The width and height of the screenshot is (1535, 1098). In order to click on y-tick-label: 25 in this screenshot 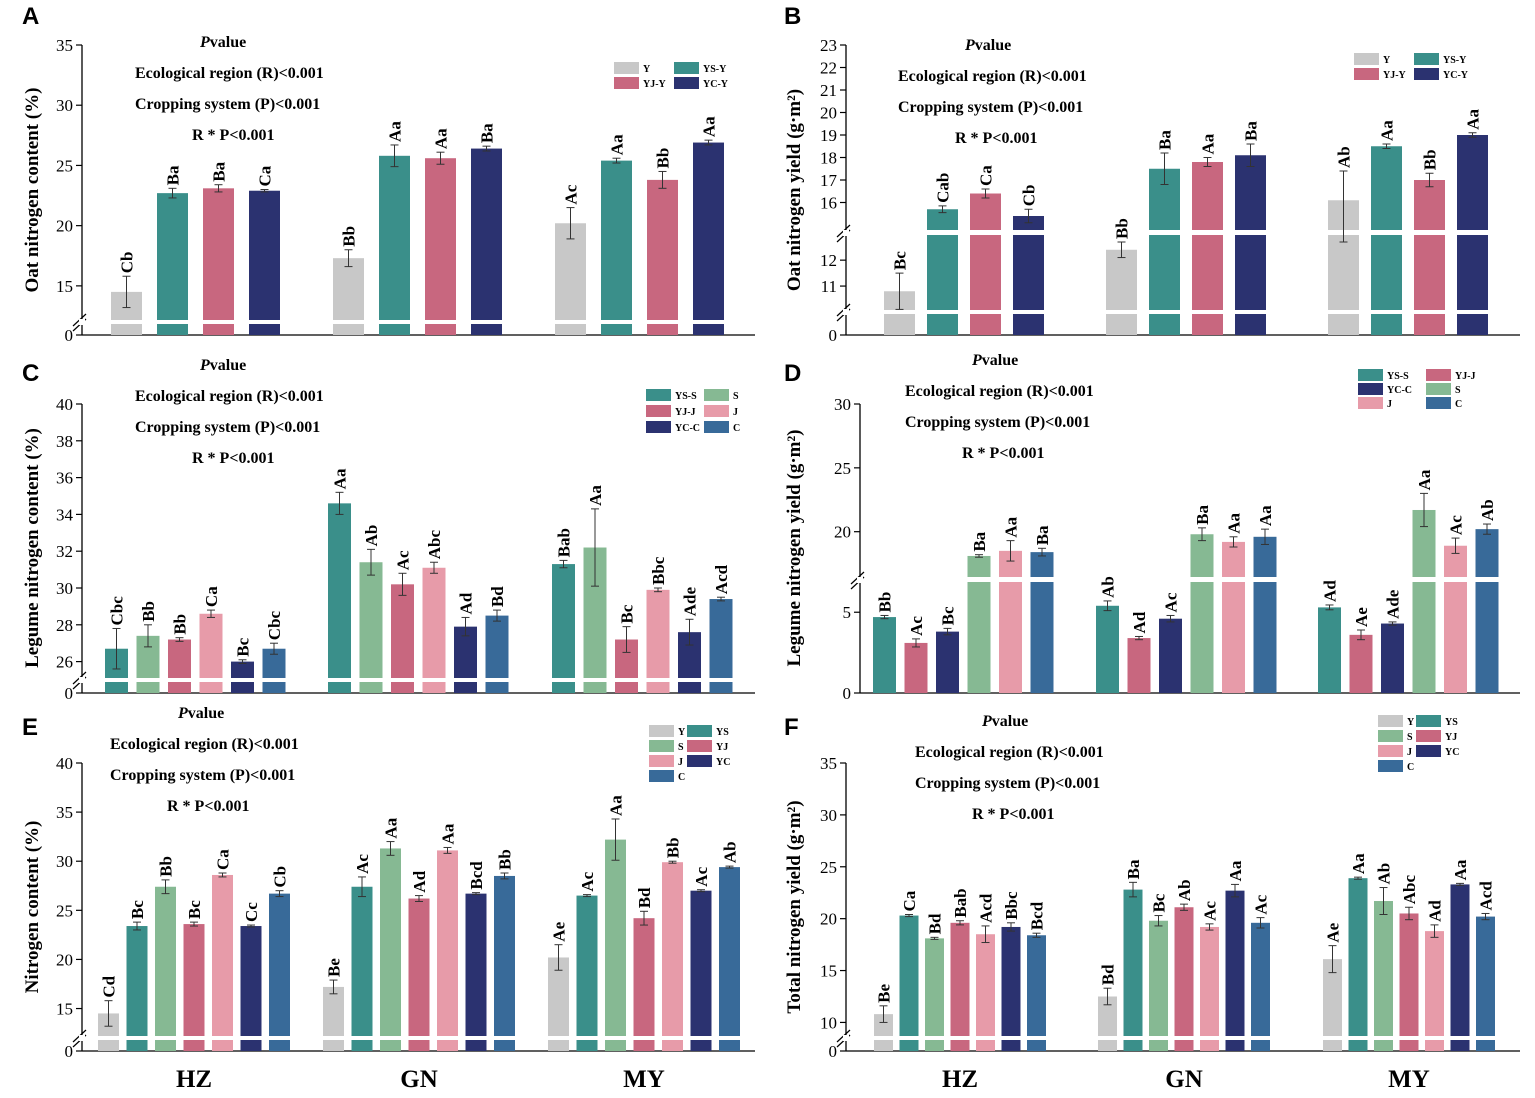, I will do `click(828, 867)`.